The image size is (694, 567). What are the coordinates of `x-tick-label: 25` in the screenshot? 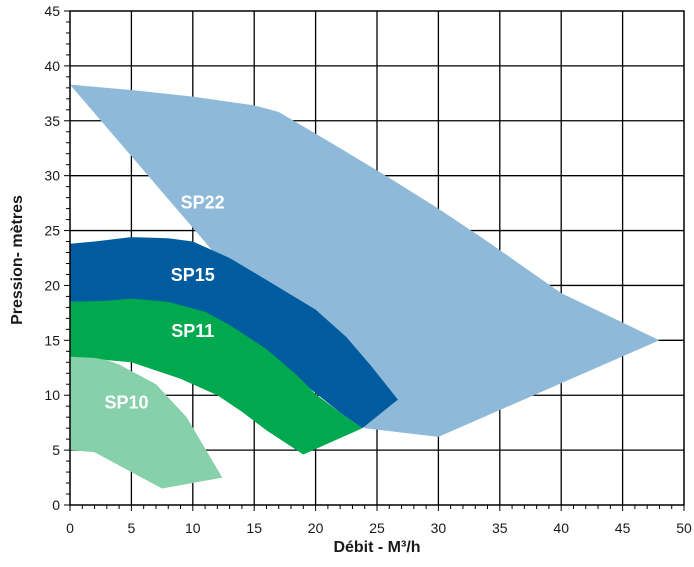 It's located at (377, 528).